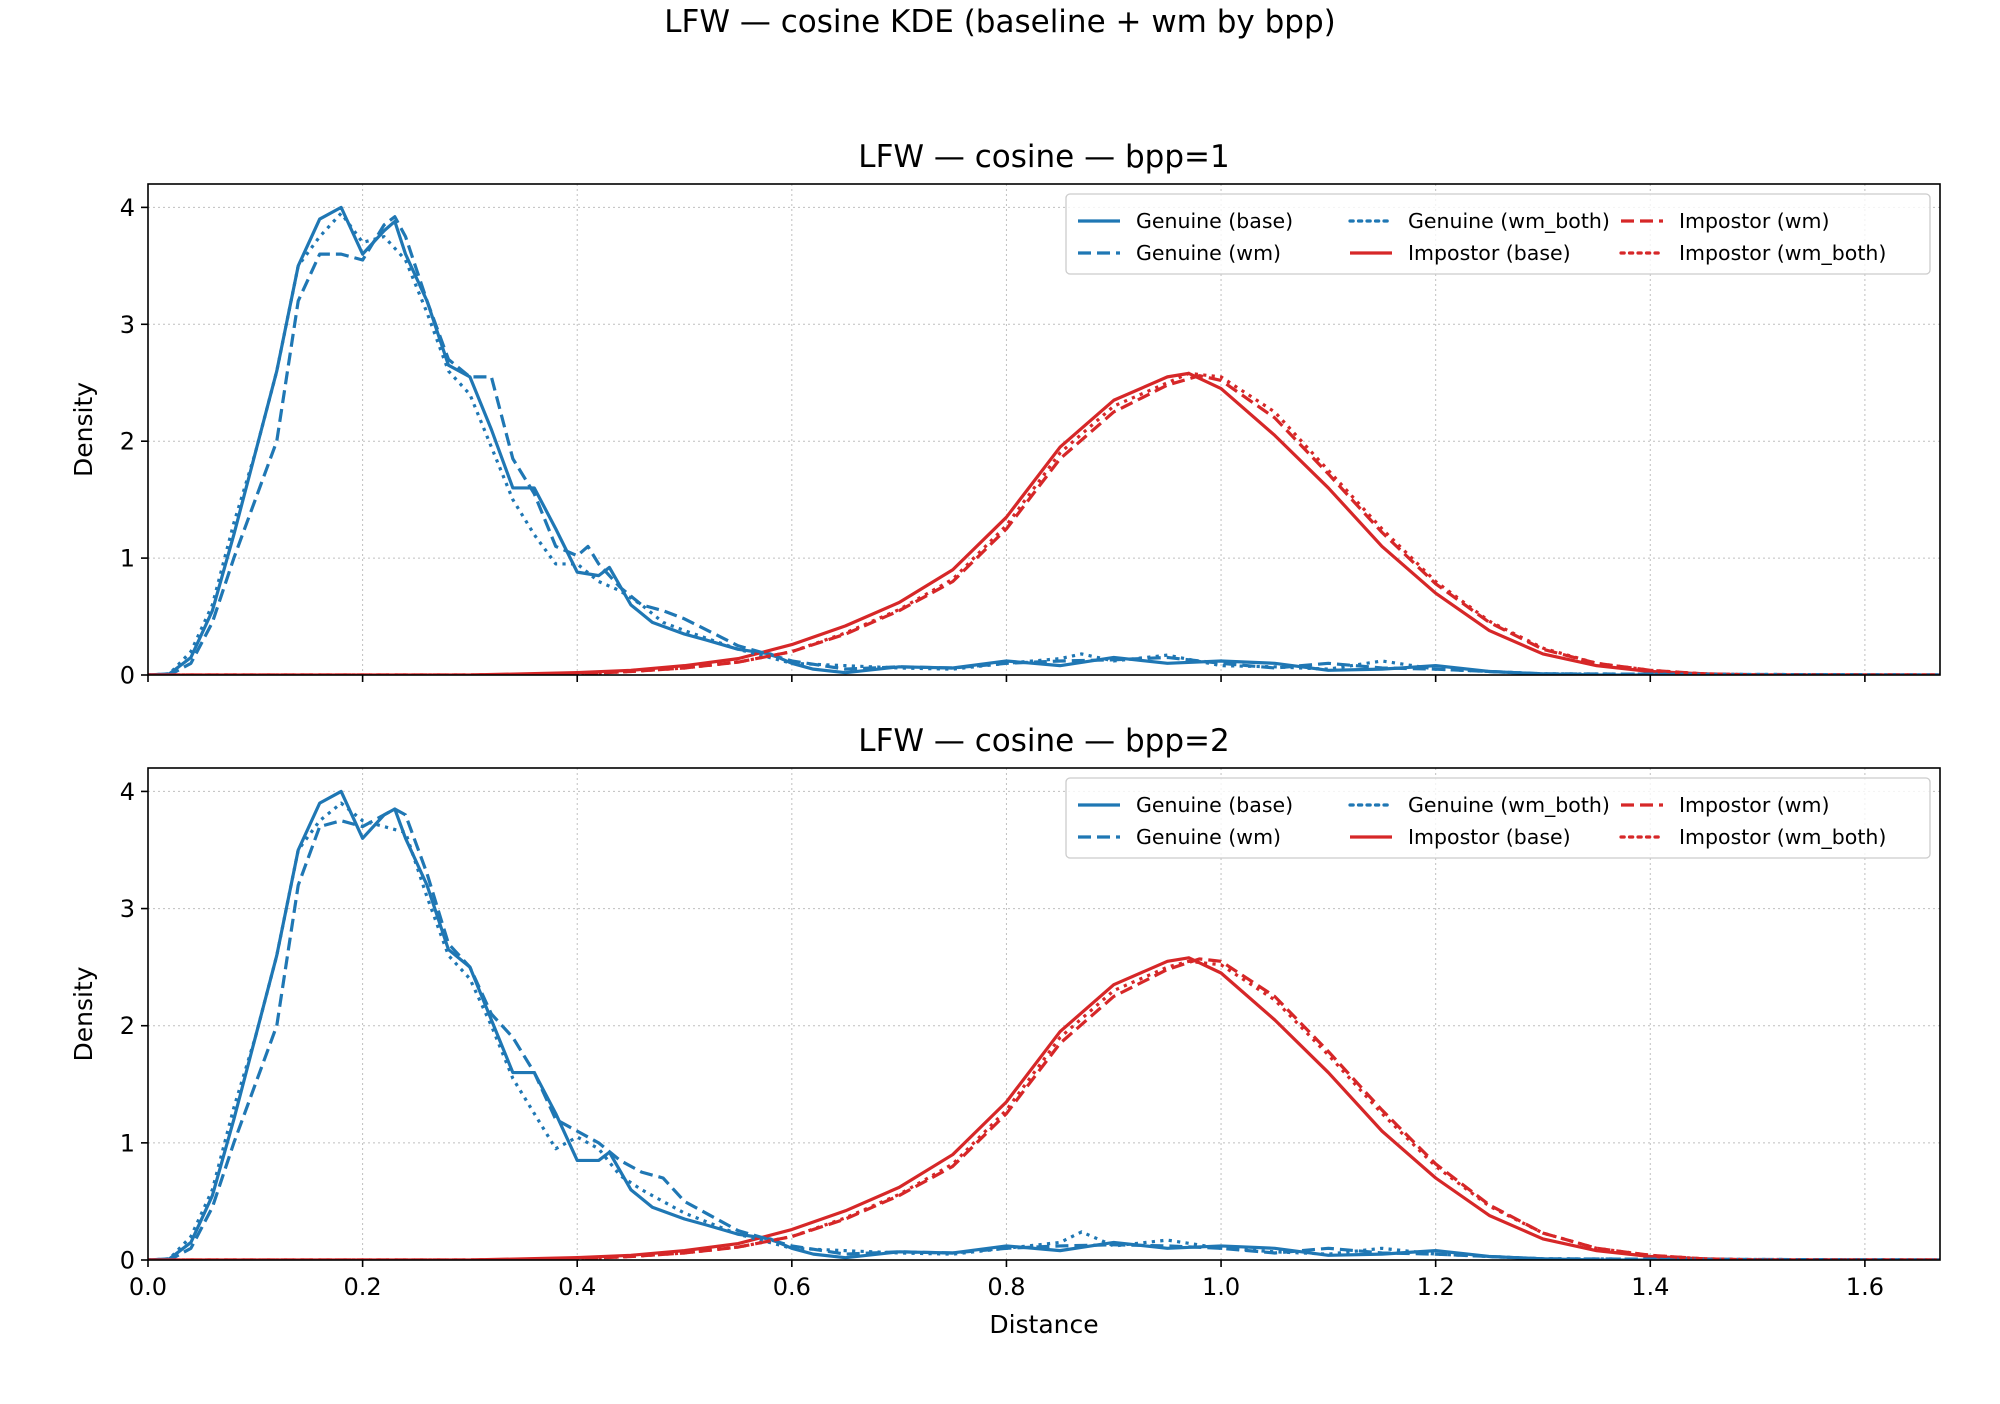 This screenshot has height=1404, width=2000. What do you see at coordinates (792, 1287) in the screenshot?
I see `x-tick-label: 0.6` at bounding box center [792, 1287].